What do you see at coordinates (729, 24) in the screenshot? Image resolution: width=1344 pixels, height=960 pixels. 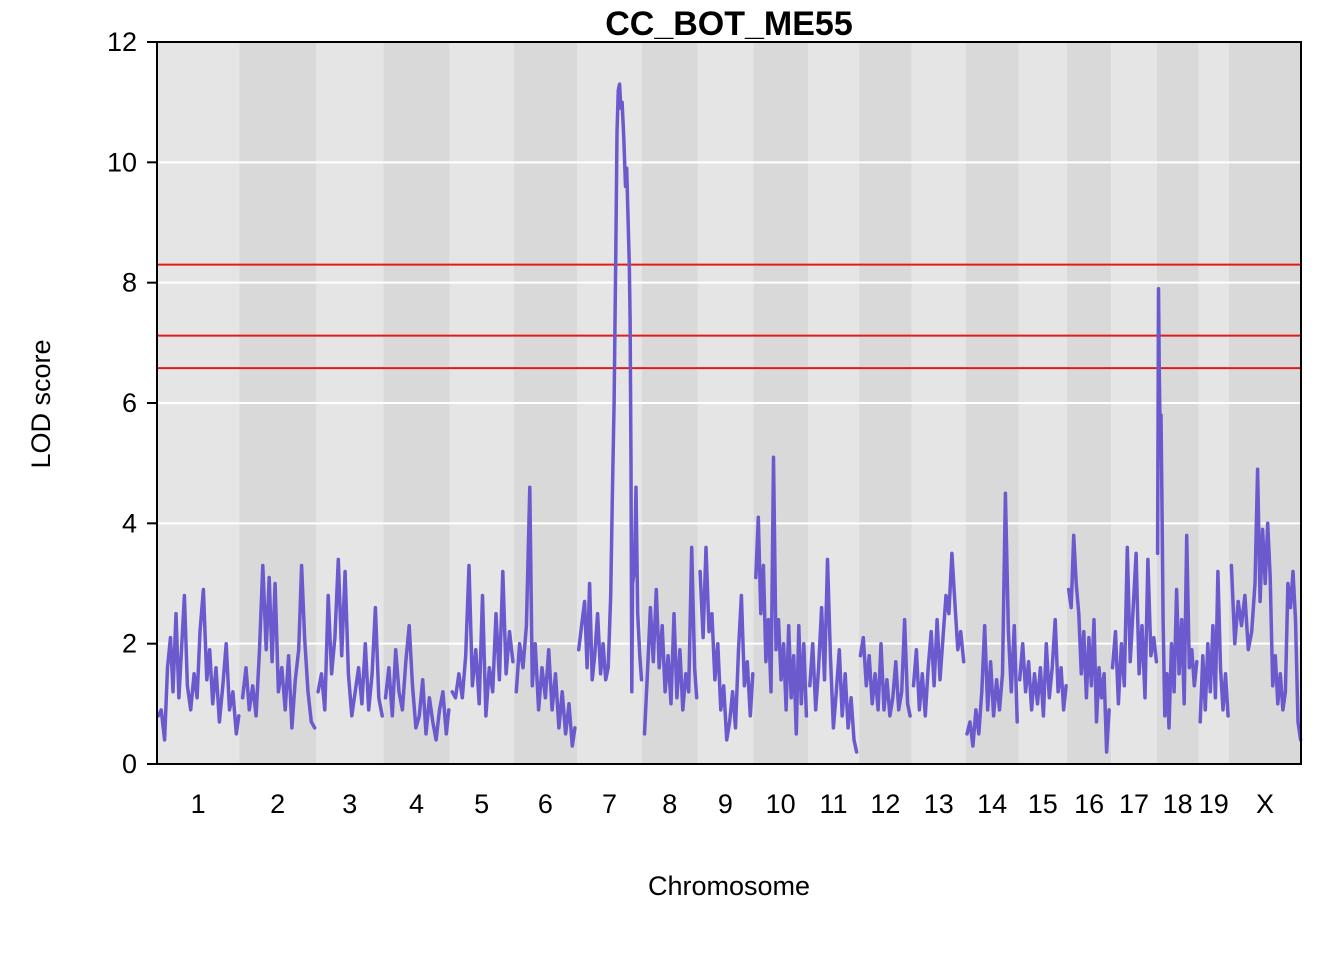 I see `chart-title: CC_BOT_ME55` at bounding box center [729, 24].